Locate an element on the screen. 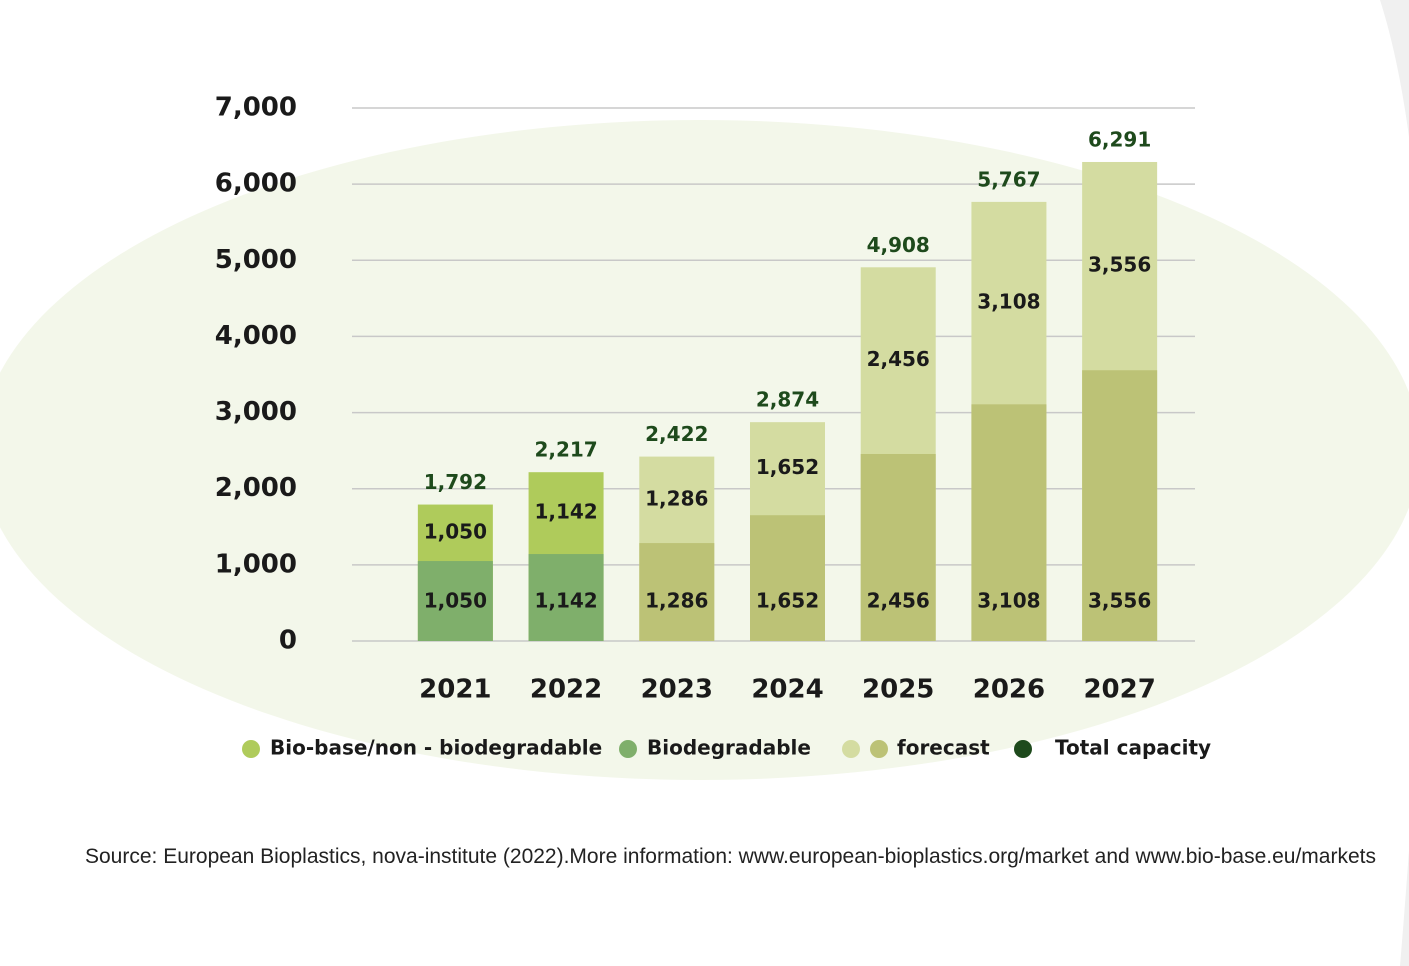  y-tick-label: 3,000 is located at coordinates (256, 412).